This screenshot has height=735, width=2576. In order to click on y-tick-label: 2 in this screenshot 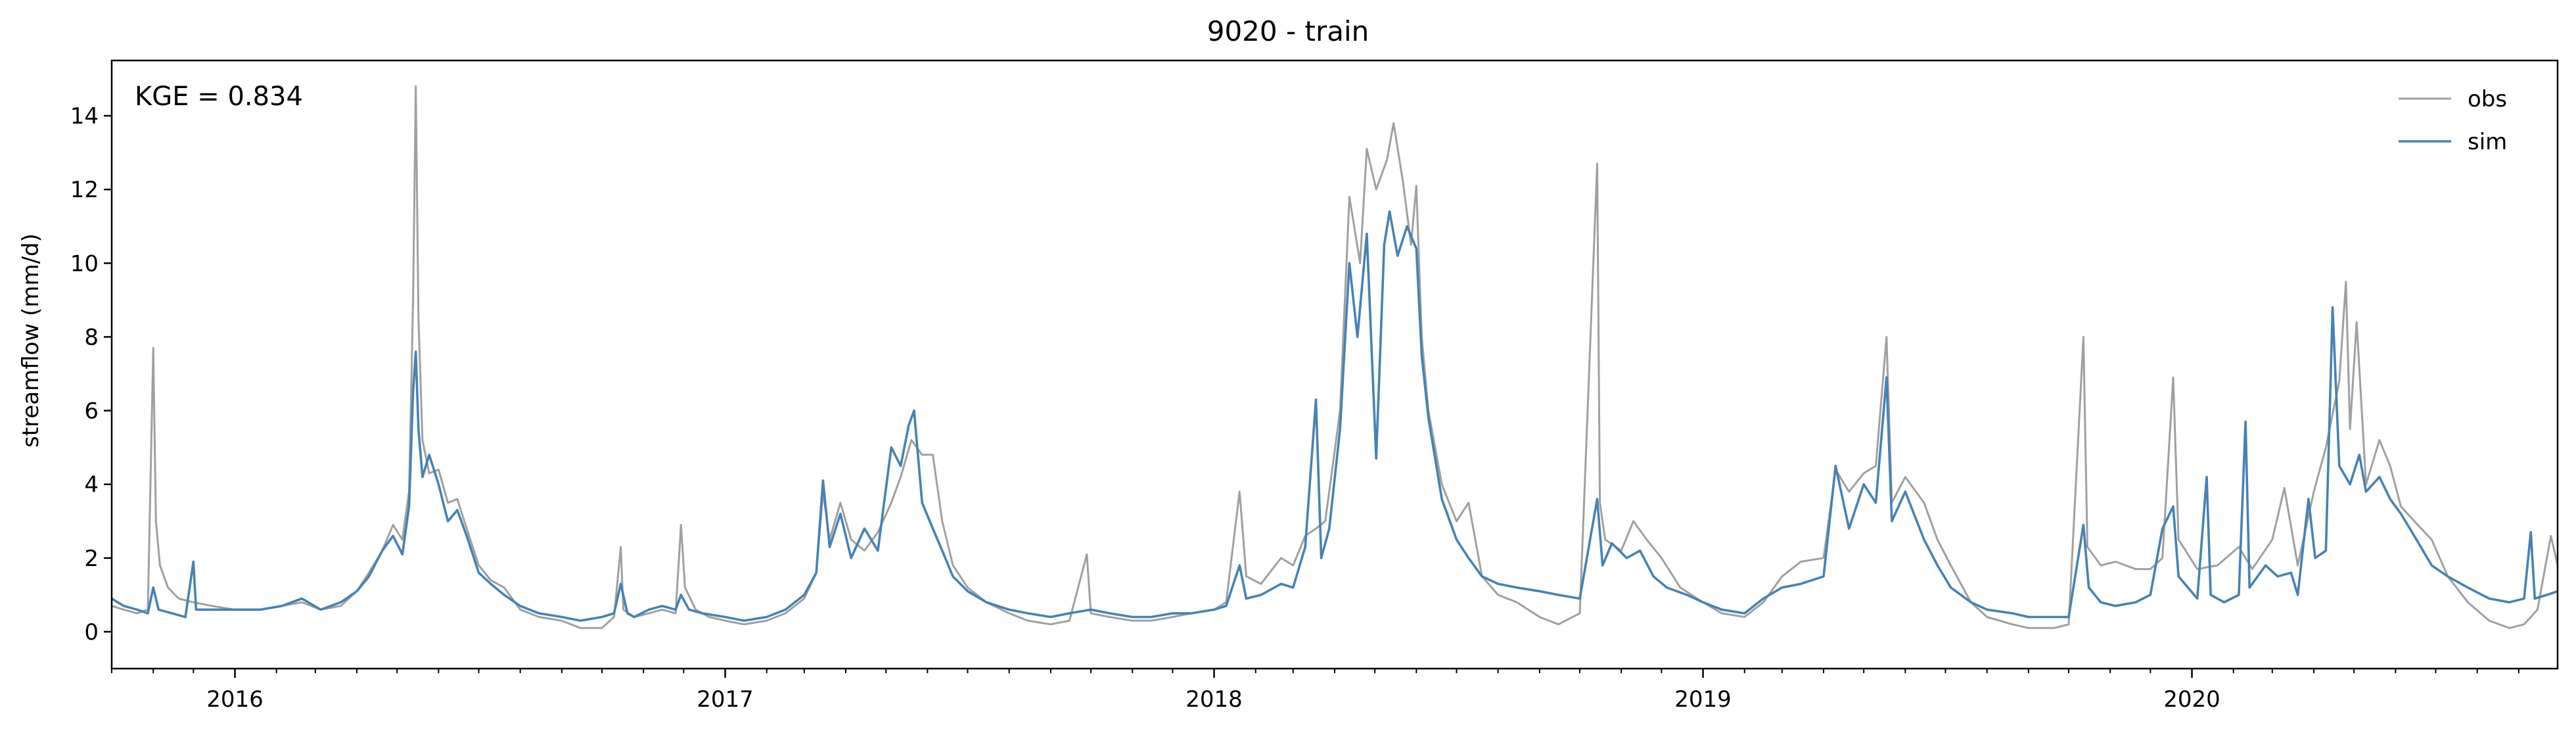, I will do `click(92, 559)`.